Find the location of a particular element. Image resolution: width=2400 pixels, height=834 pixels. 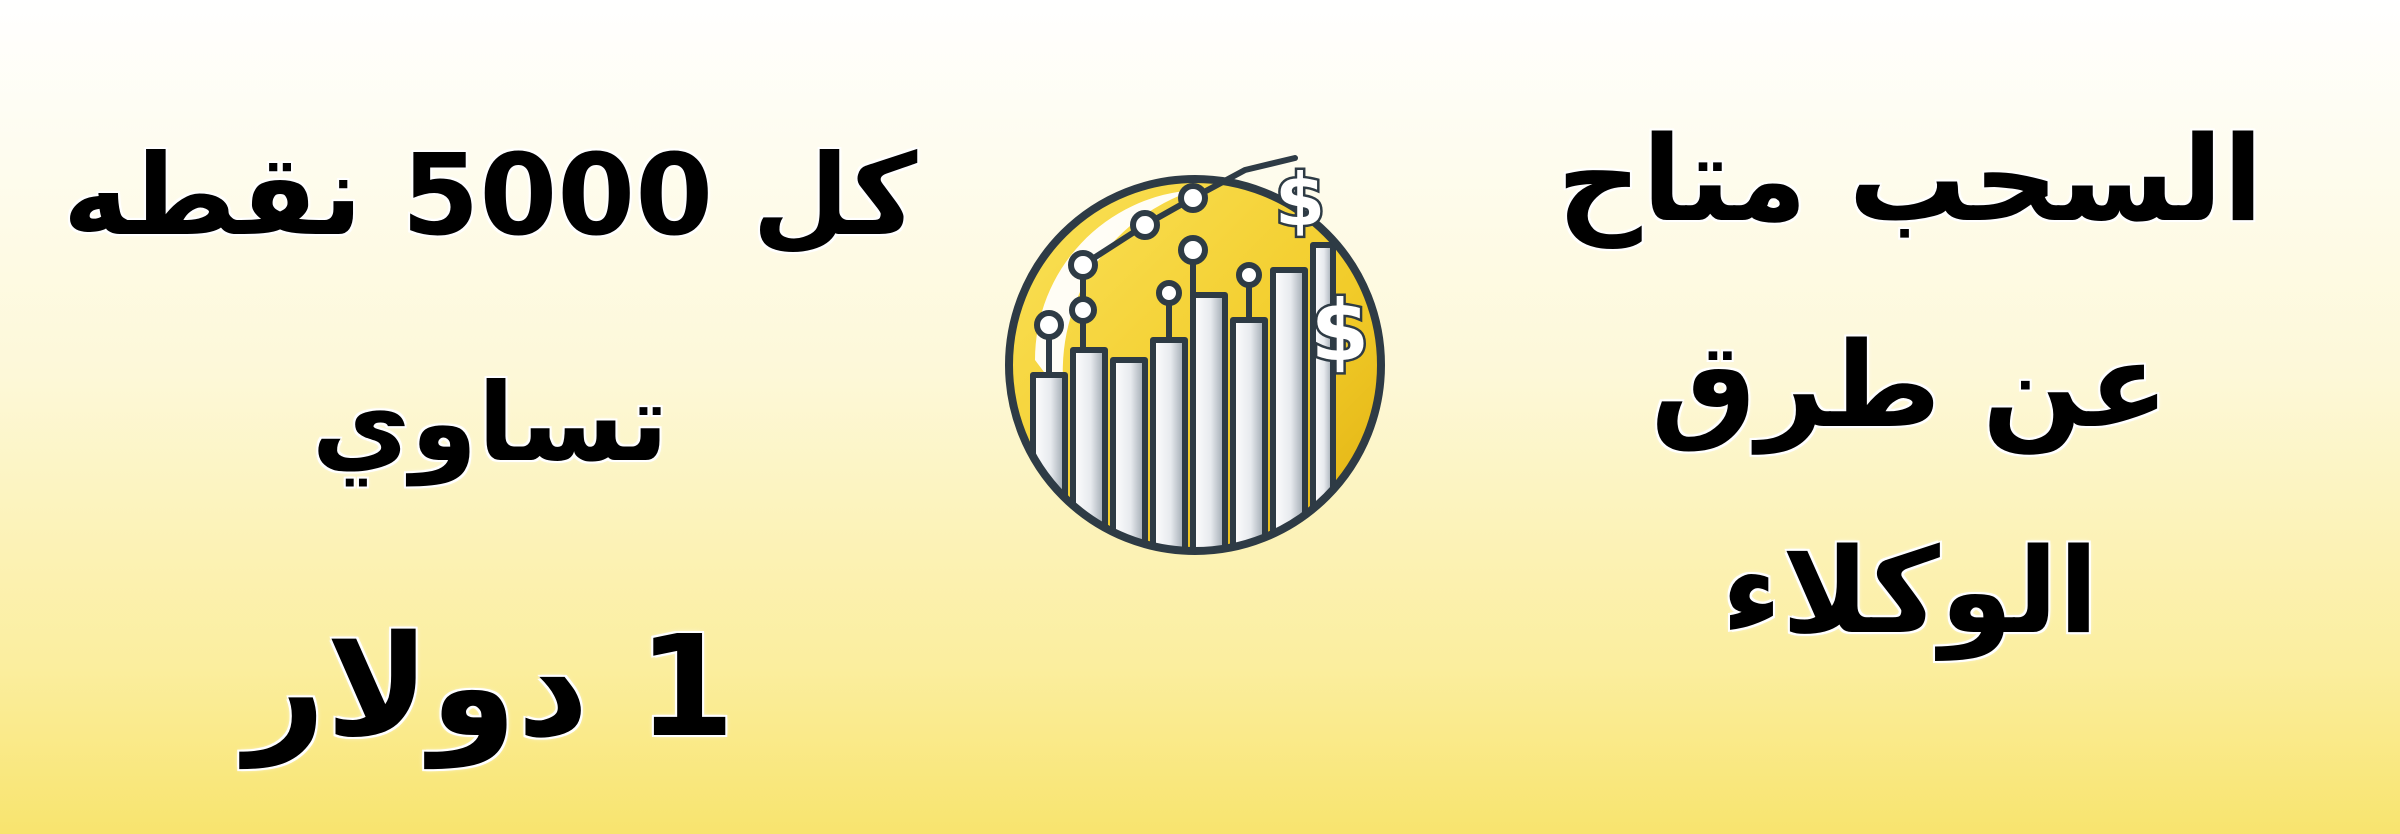

withdrawal-line-2: عن طرق is located at coordinates (1910, 385).